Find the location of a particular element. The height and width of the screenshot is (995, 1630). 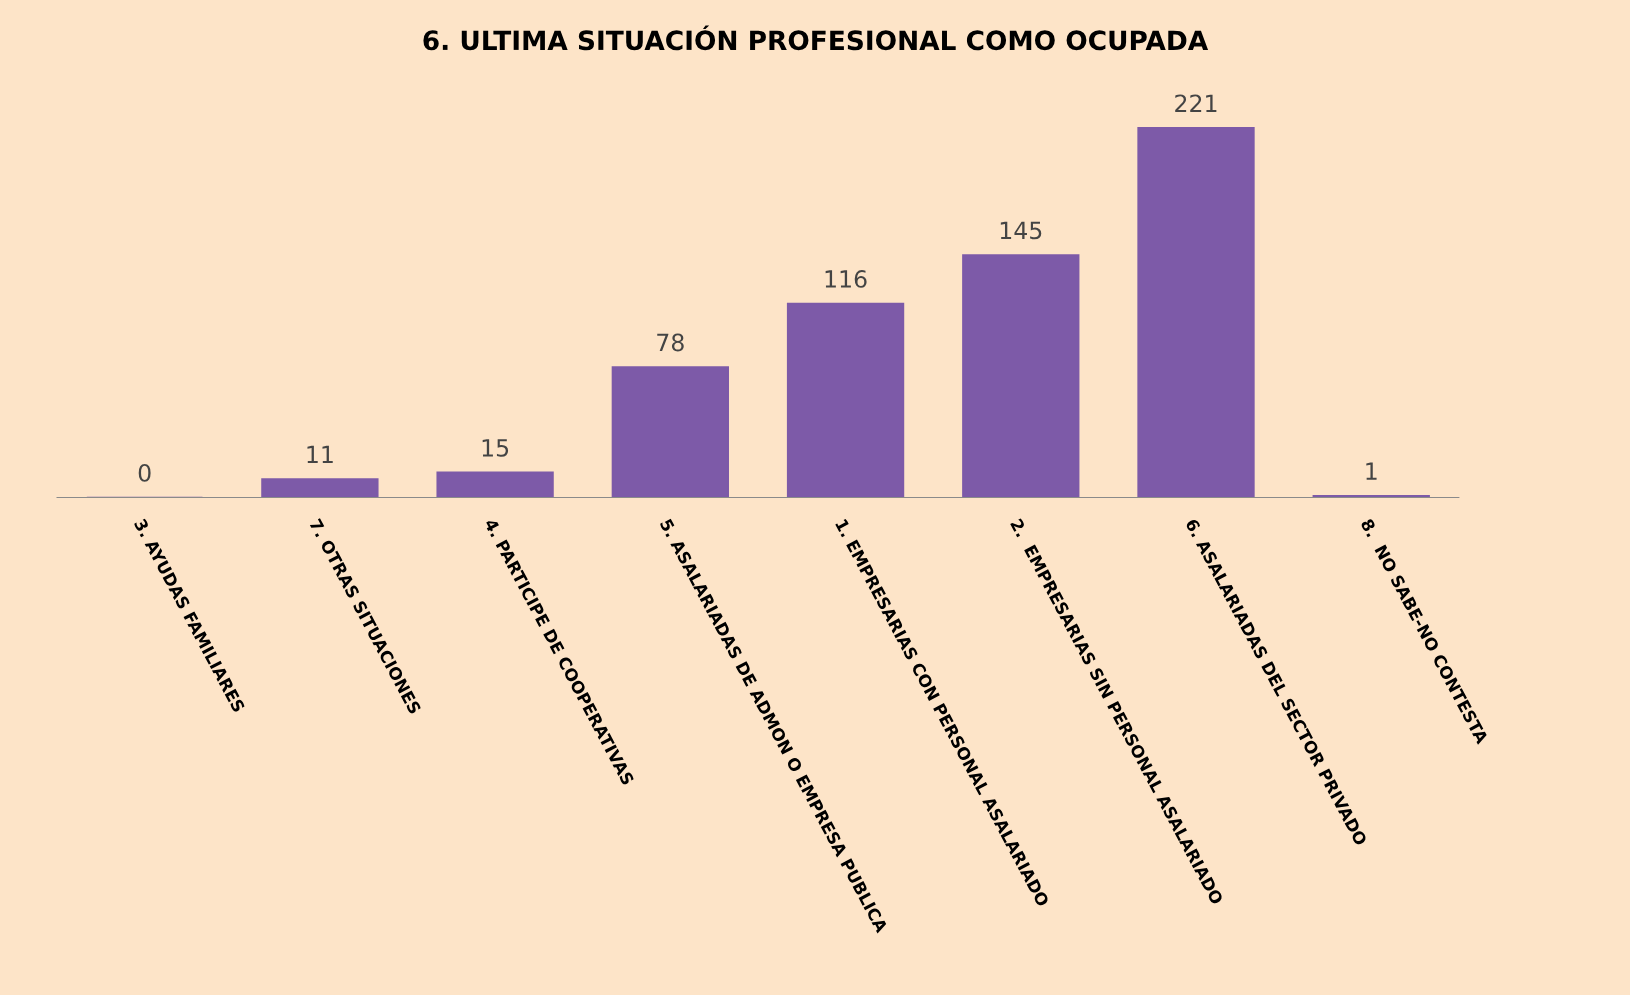

data-label: 78 is located at coordinates (670, 342).